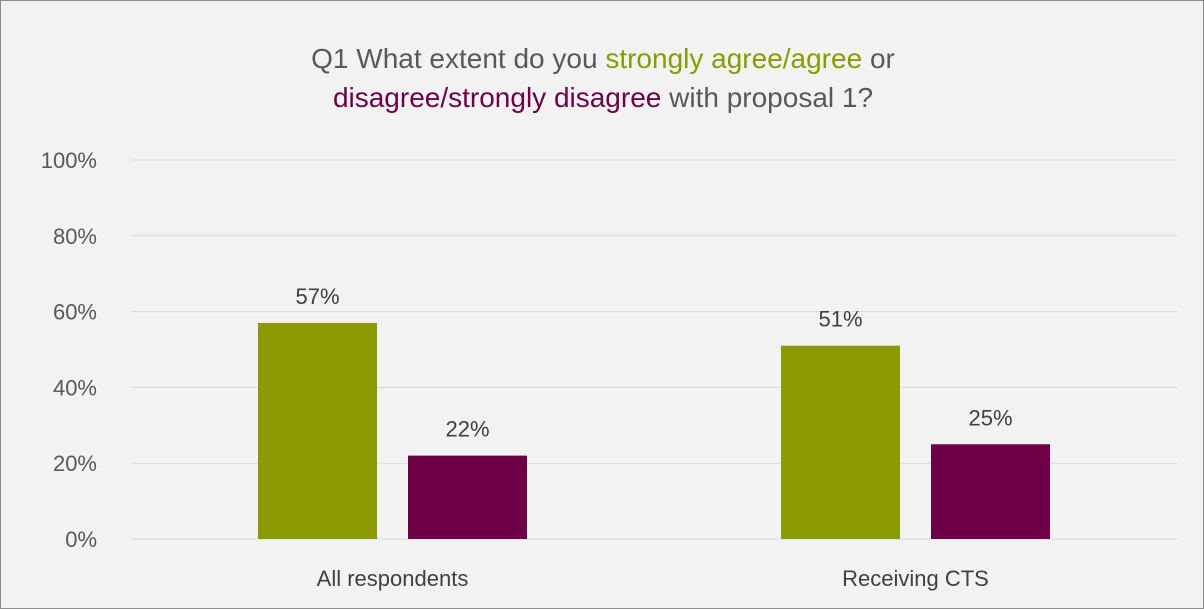 The image size is (1204, 610). What do you see at coordinates (467, 429) in the screenshot?
I see `data-label: 22%` at bounding box center [467, 429].